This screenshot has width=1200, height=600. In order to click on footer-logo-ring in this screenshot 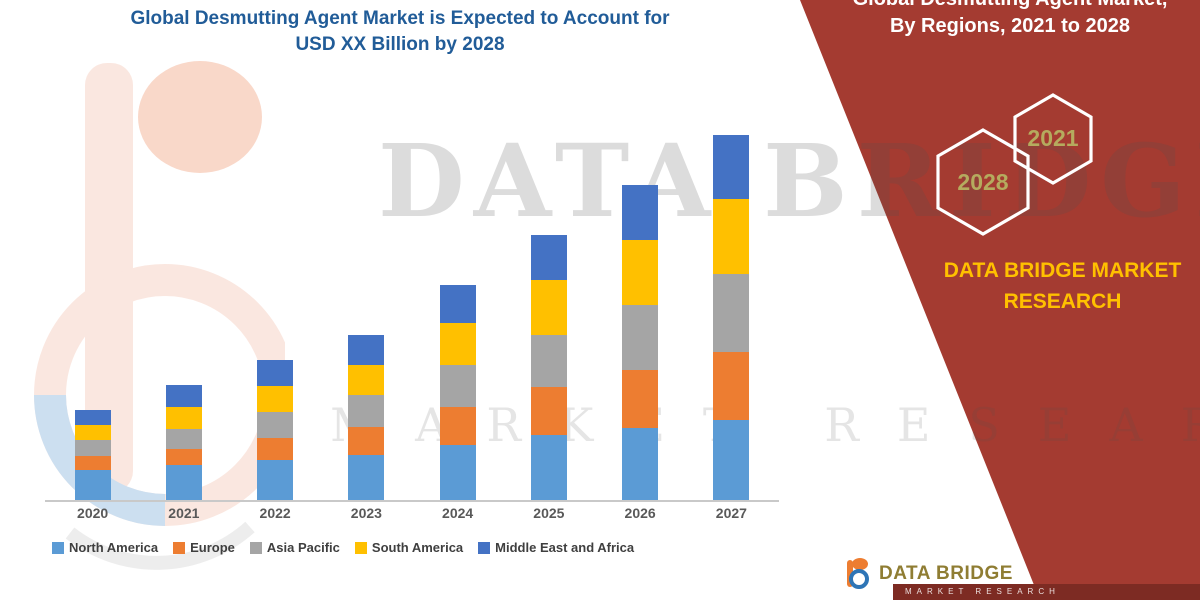, I will do `click(859, 579)`.